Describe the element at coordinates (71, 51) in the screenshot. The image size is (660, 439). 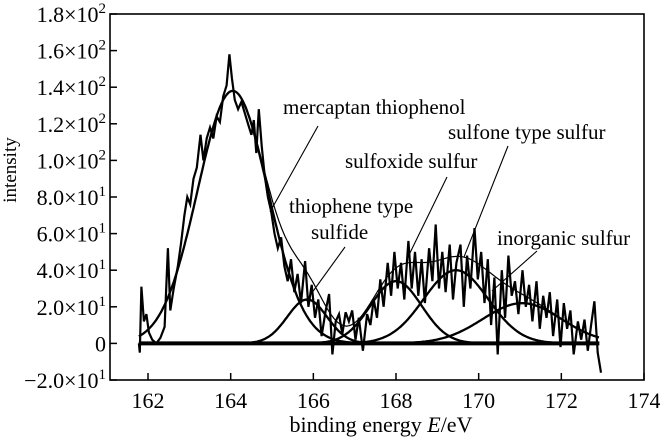
I see `y-tick-label: 1.6×10²` at that location.